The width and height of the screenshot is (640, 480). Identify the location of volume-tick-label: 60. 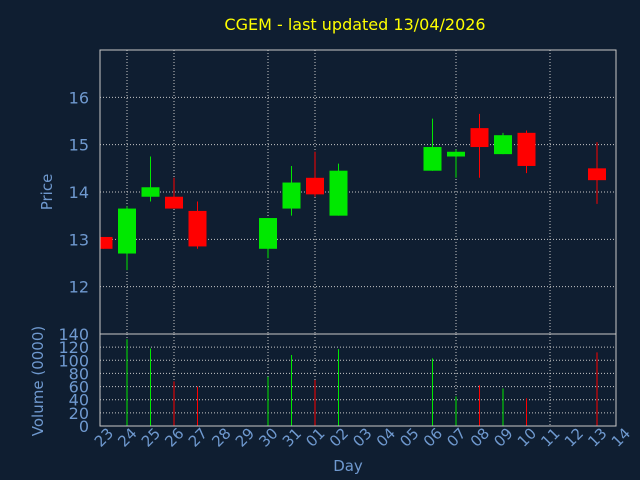
(79, 387).